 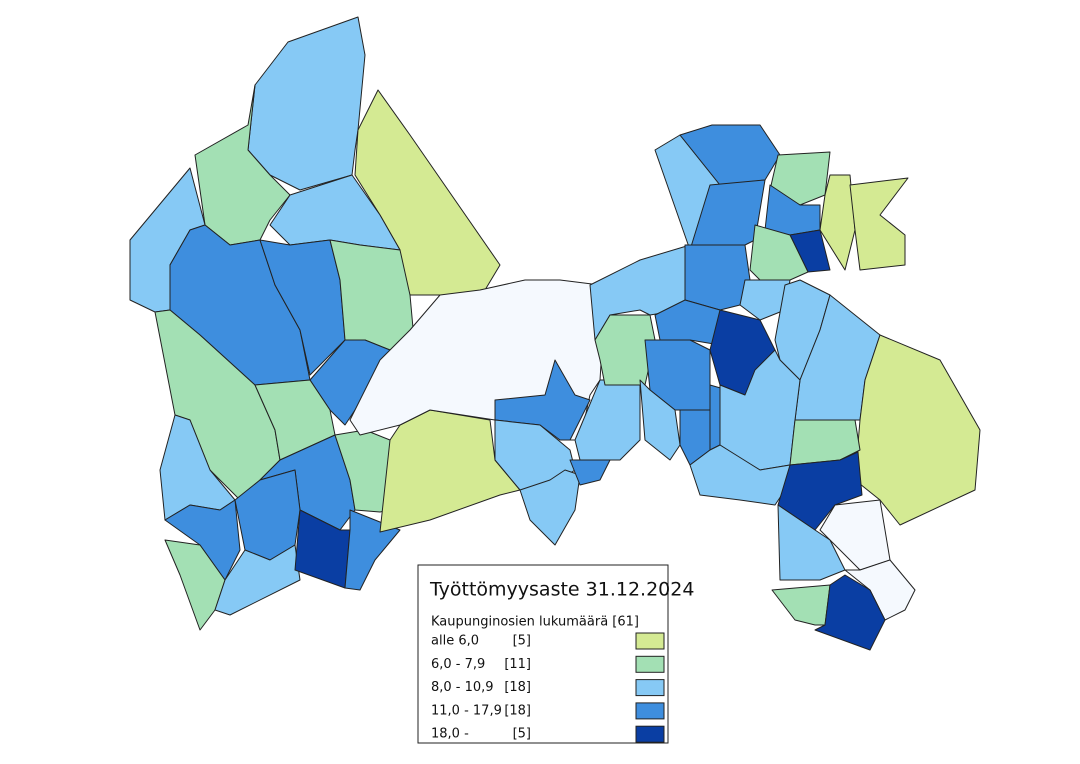 What do you see at coordinates (535, 622) in the screenshot?
I see `legend-subtitle: Kaupunginosien lukumäärä [61]` at bounding box center [535, 622].